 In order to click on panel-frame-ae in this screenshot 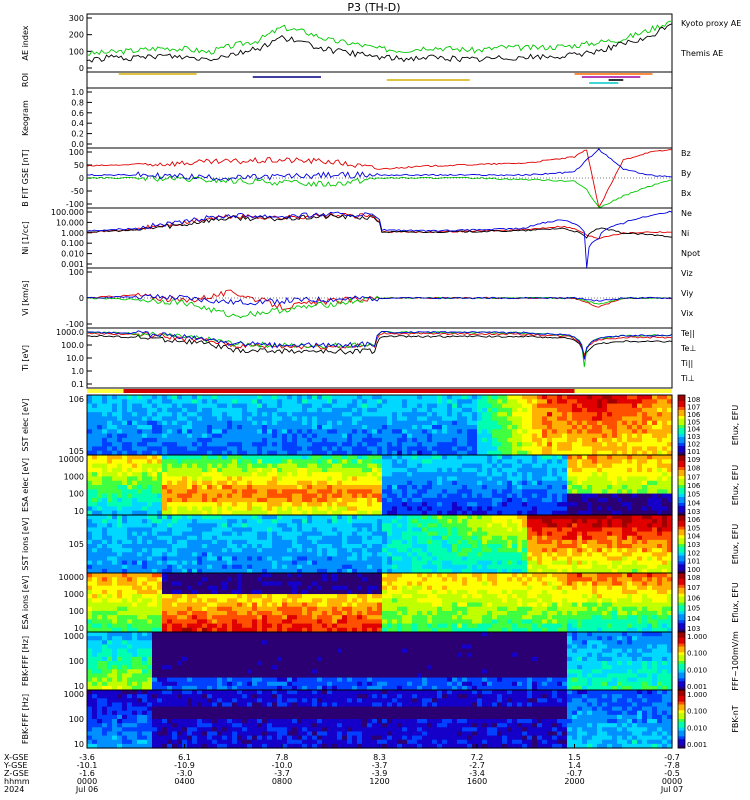, I will do `click(379, 43)`.